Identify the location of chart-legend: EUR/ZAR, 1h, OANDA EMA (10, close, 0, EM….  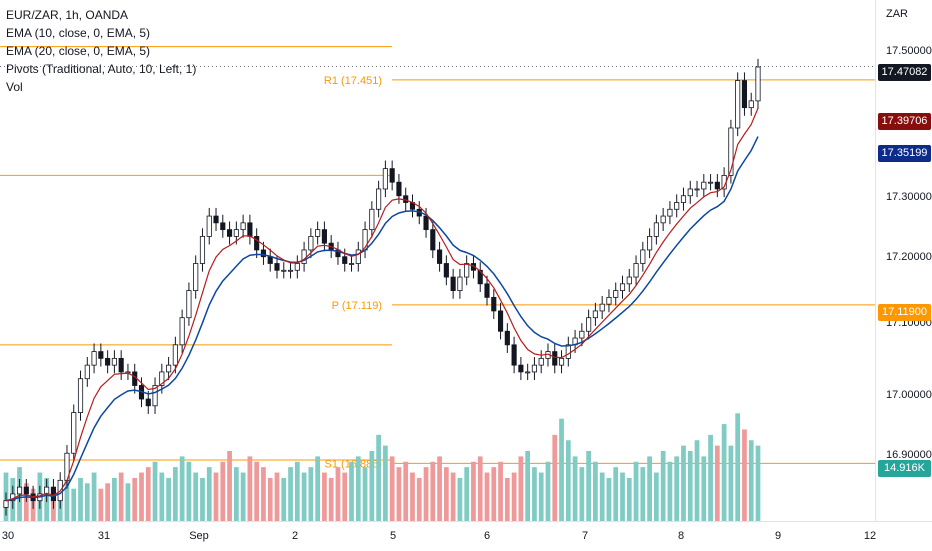
(101, 51).